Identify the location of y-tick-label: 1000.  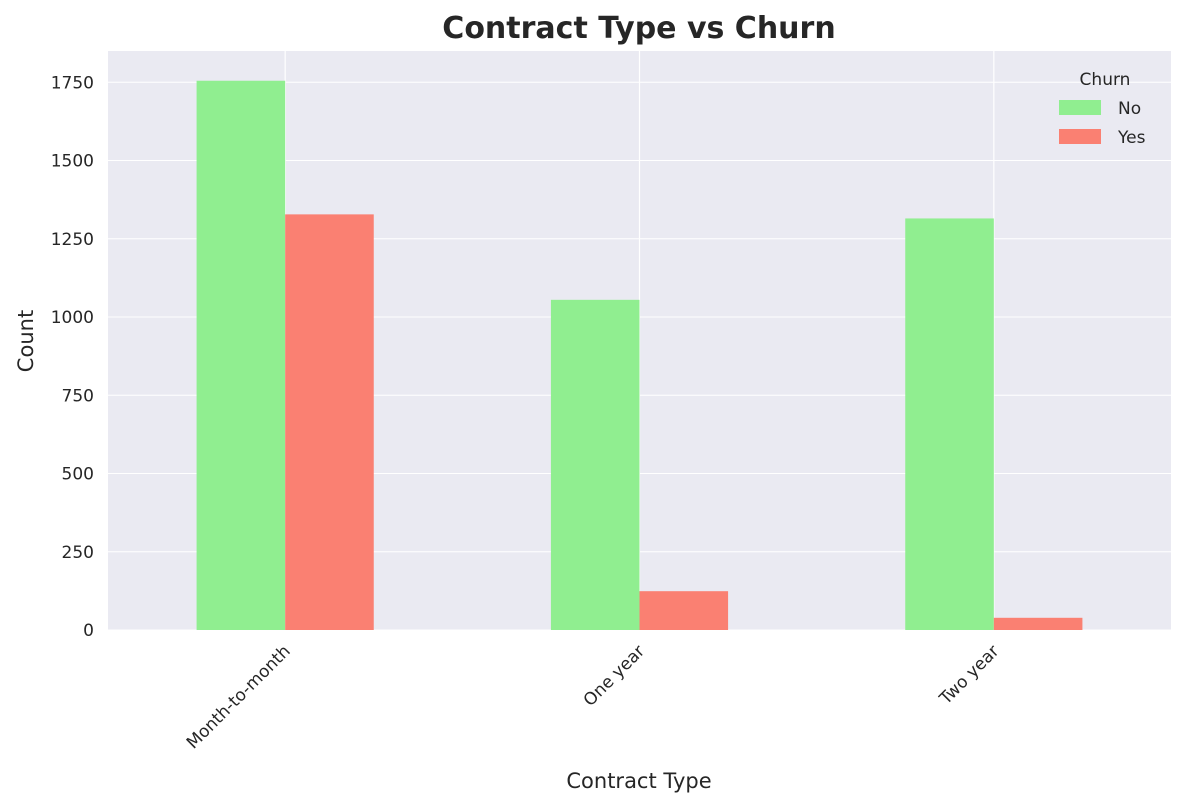
(72, 318).